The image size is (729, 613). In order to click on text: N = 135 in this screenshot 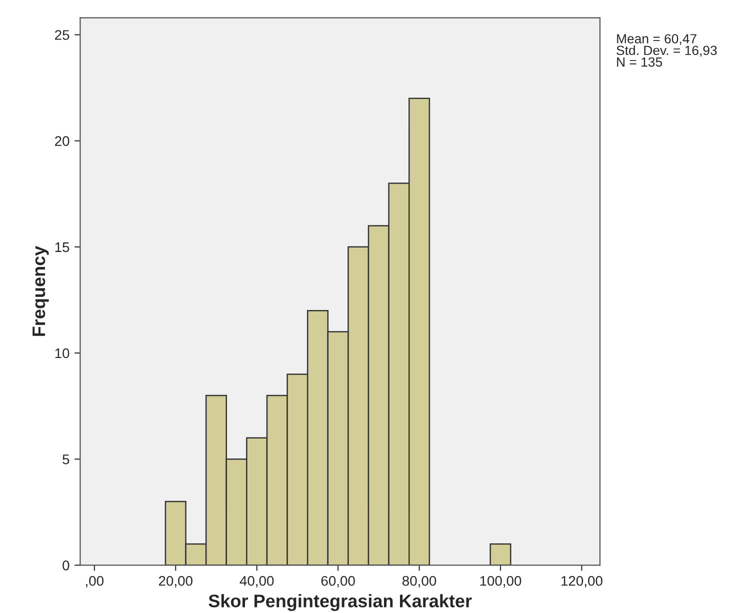, I will do `click(639, 62)`.